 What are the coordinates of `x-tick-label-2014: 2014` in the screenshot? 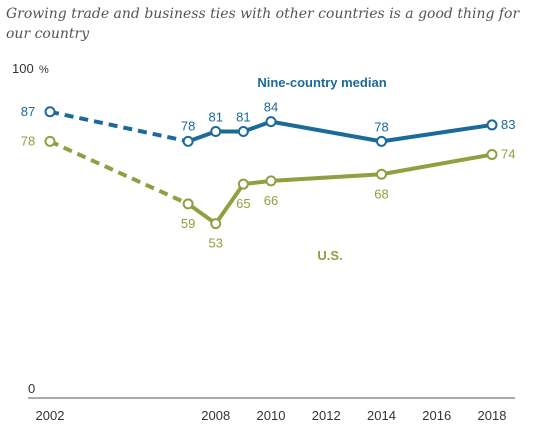 It's located at (381, 415).